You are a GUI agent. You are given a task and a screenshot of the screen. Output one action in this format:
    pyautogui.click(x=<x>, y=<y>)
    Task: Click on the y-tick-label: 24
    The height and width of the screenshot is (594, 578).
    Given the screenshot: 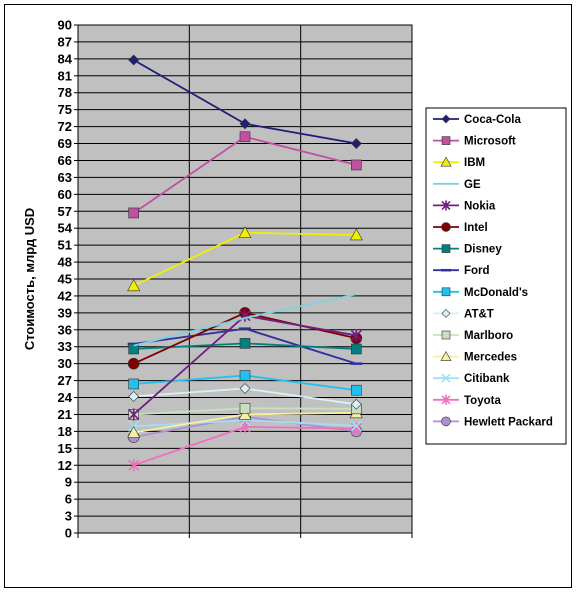 What is the action you would take?
    pyautogui.click(x=65, y=397)
    